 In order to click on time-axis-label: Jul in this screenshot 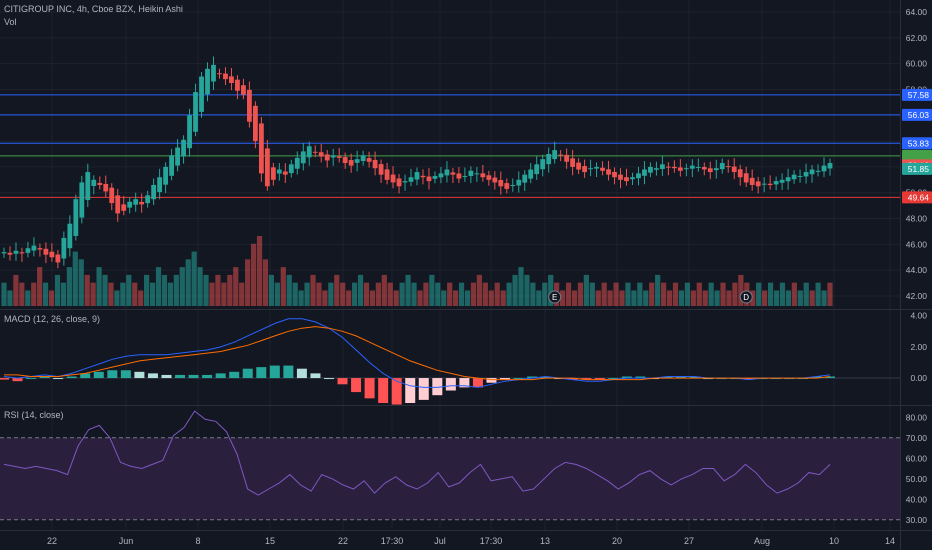, I will do `click(440, 541)`.